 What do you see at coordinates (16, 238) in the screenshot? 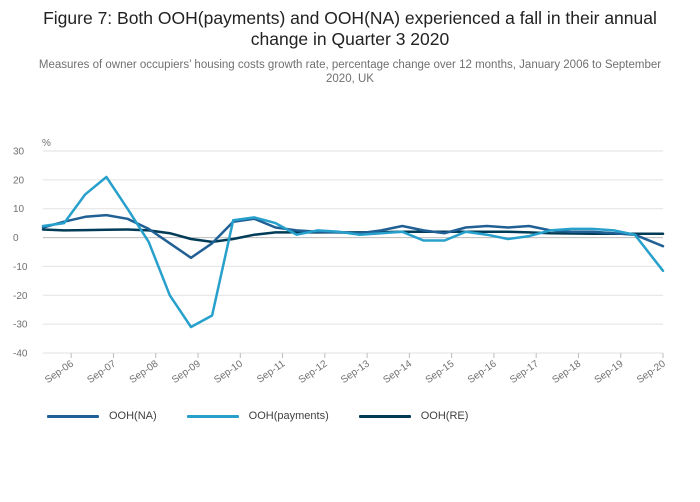
I see `y-tick-label: 0` at bounding box center [16, 238].